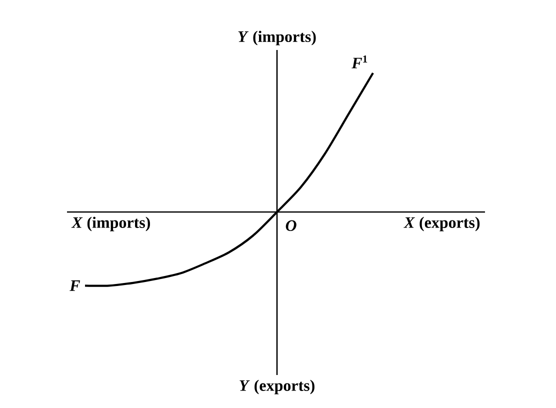  What do you see at coordinates (291, 226) in the screenshot?
I see `annotation: O` at bounding box center [291, 226].